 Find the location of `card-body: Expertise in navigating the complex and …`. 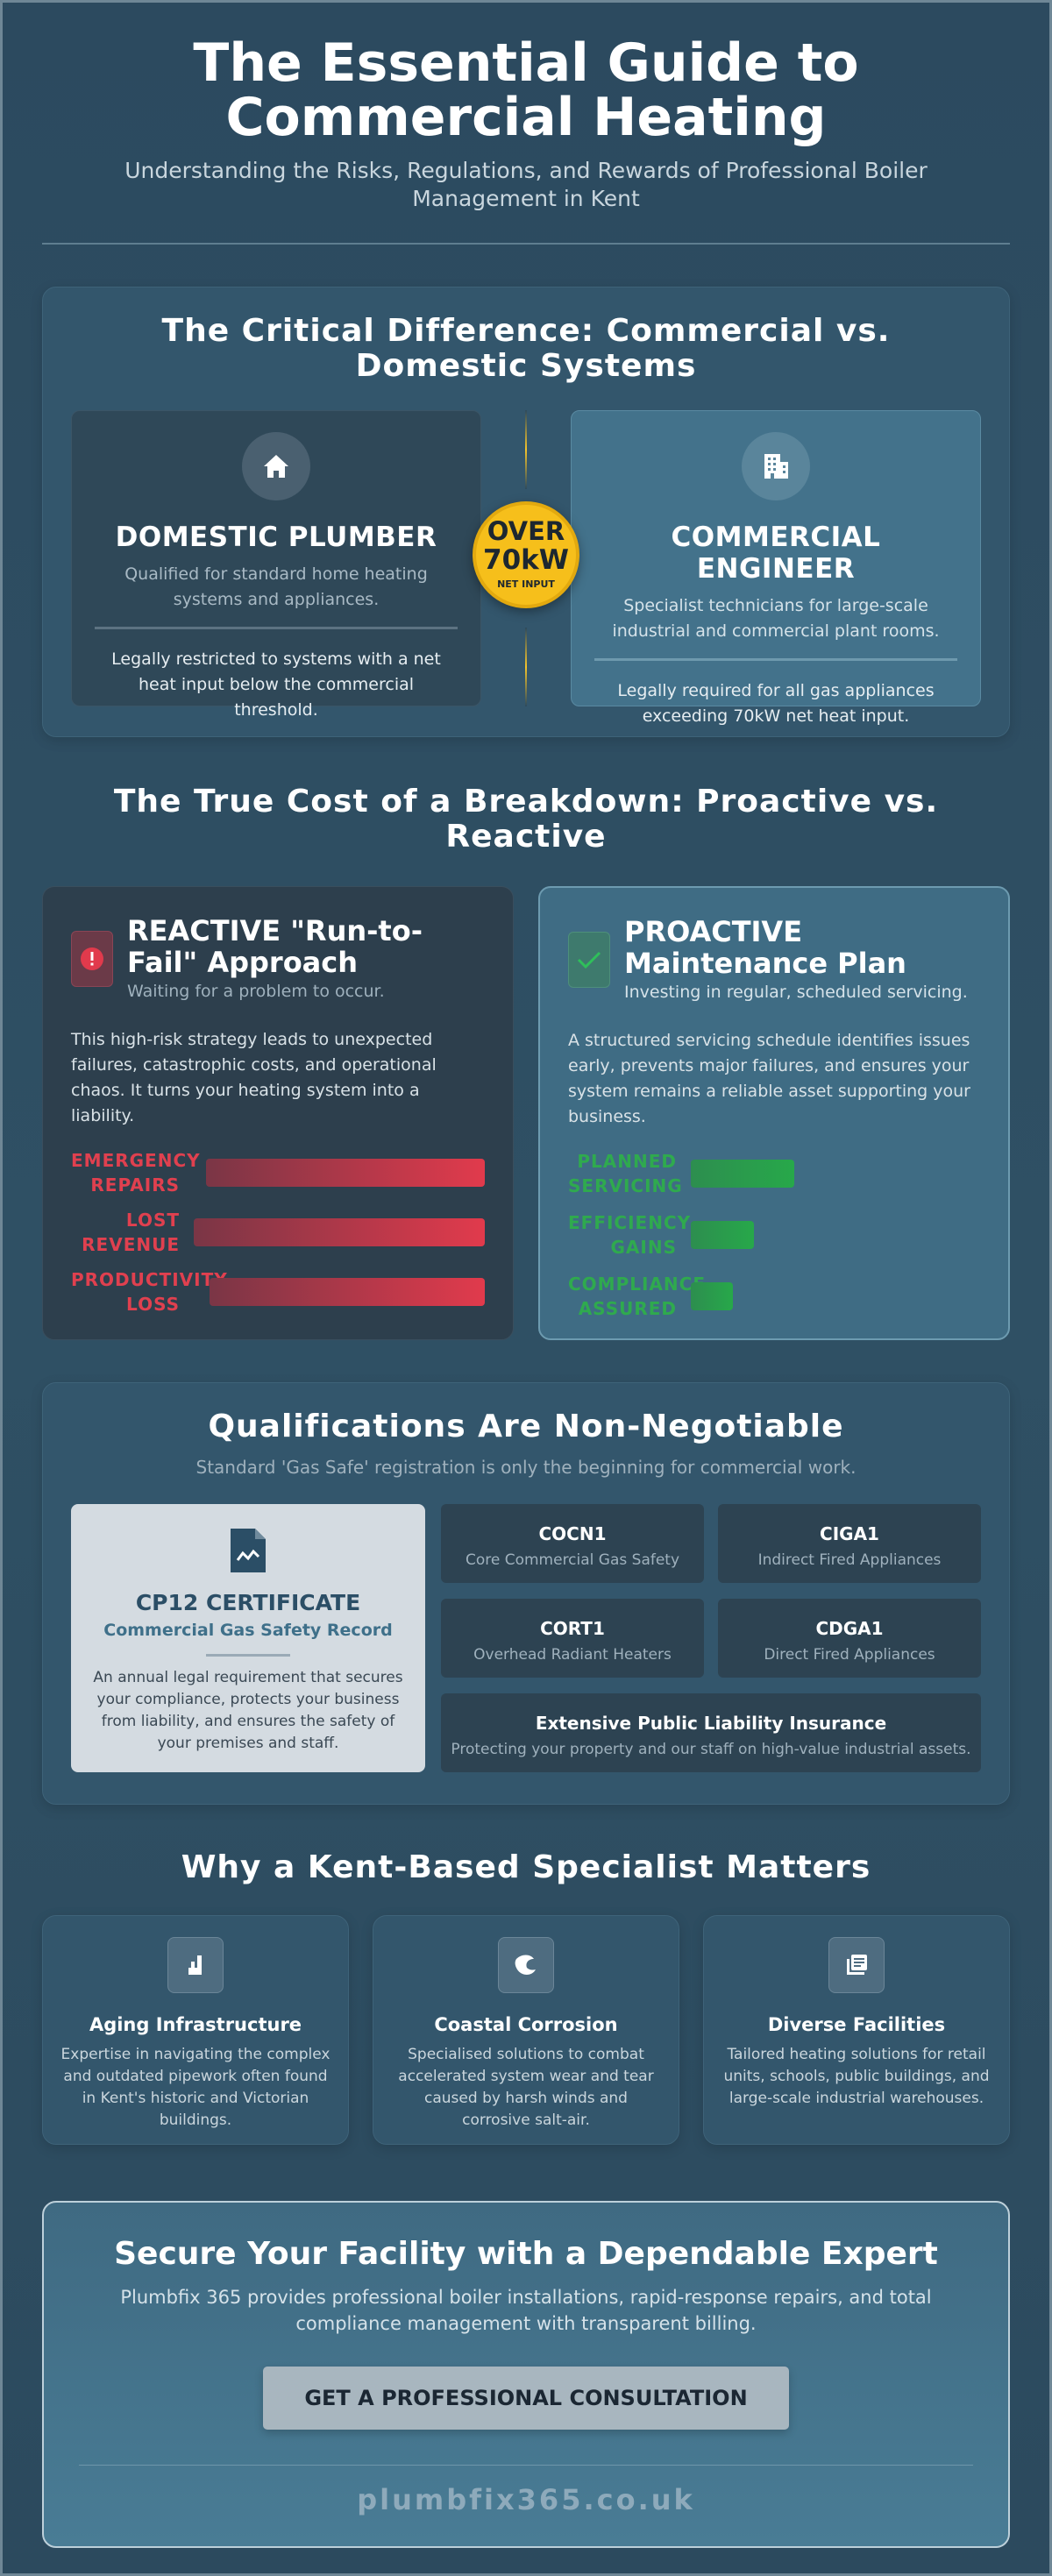

card-body: Expertise in navigating the complex and … is located at coordinates (195, 2087).